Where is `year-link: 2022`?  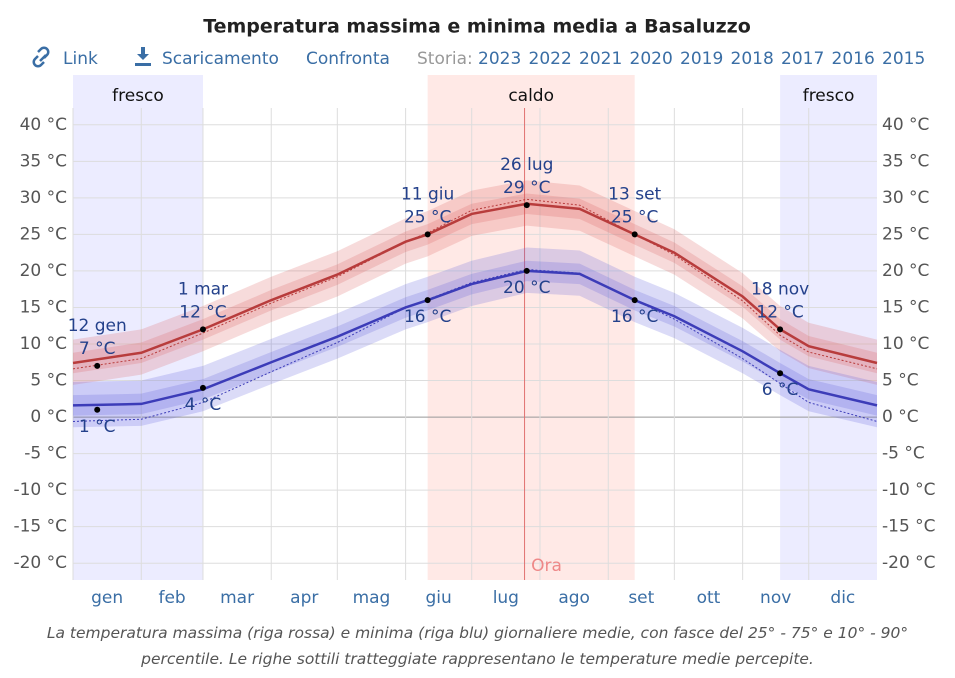 year-link: 2022 is located at coordinates (550, 59).